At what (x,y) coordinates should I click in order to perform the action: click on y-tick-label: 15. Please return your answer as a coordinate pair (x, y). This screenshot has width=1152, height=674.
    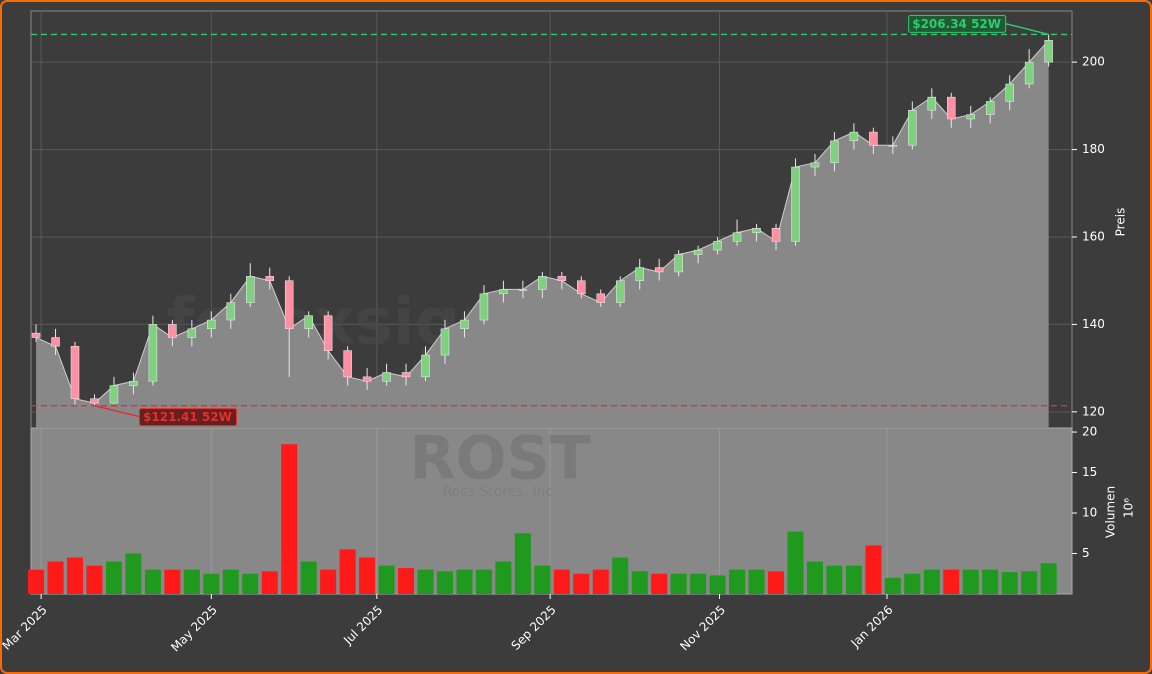
    Looking at the image, I should click on (1089, 472).